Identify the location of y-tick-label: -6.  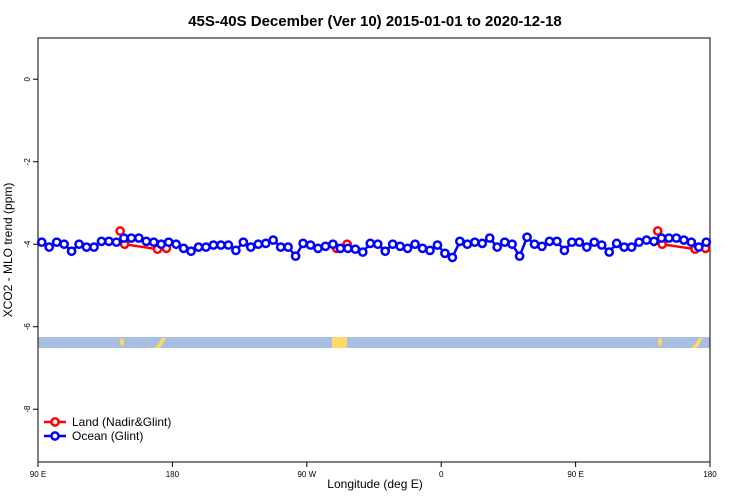
(27, 327).